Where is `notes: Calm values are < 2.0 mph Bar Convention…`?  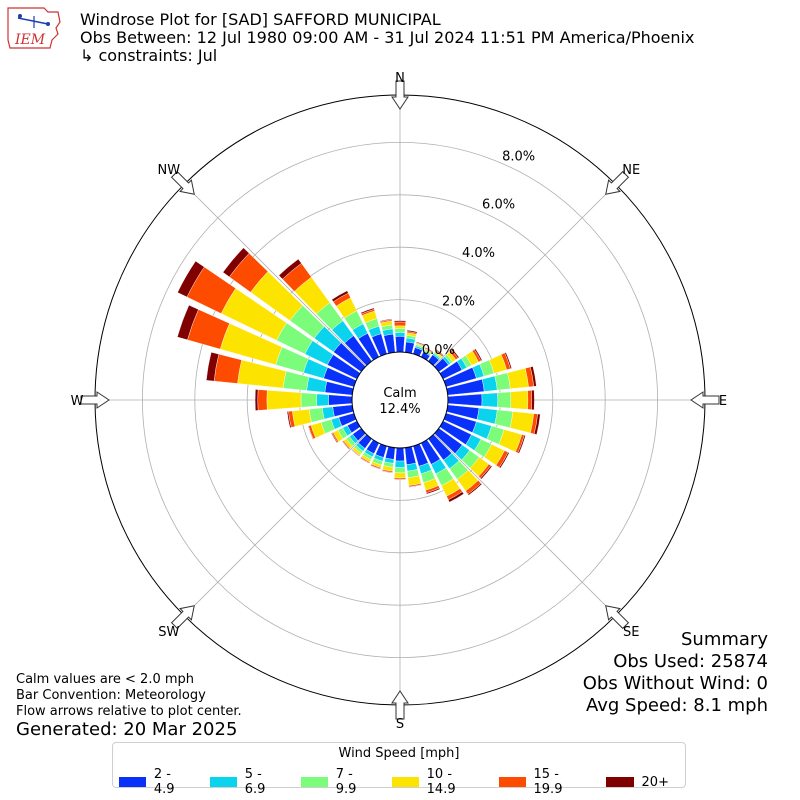
notes: Calm values are < 2.0 mph Bar Convention… is located at coordinates (129, 696).